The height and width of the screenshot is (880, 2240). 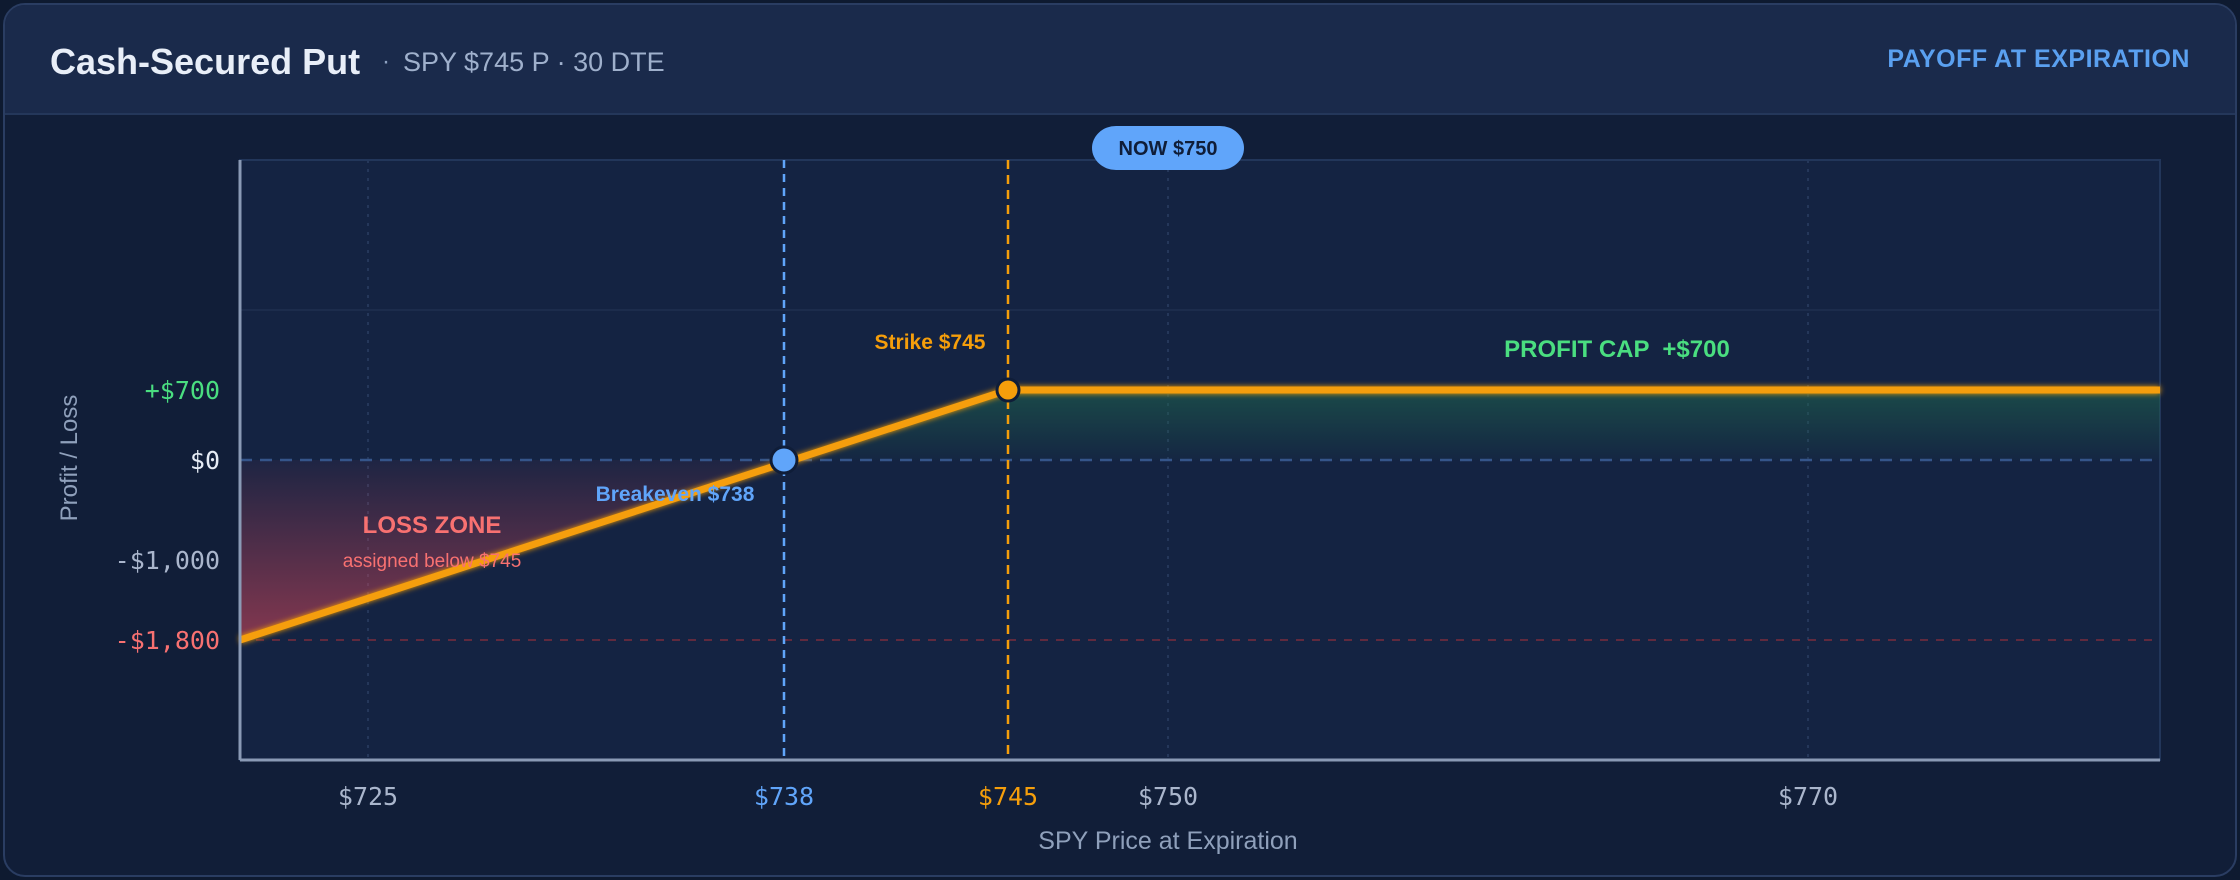 I want to click on x-tick-label: $725, so click(x=368, y=796).